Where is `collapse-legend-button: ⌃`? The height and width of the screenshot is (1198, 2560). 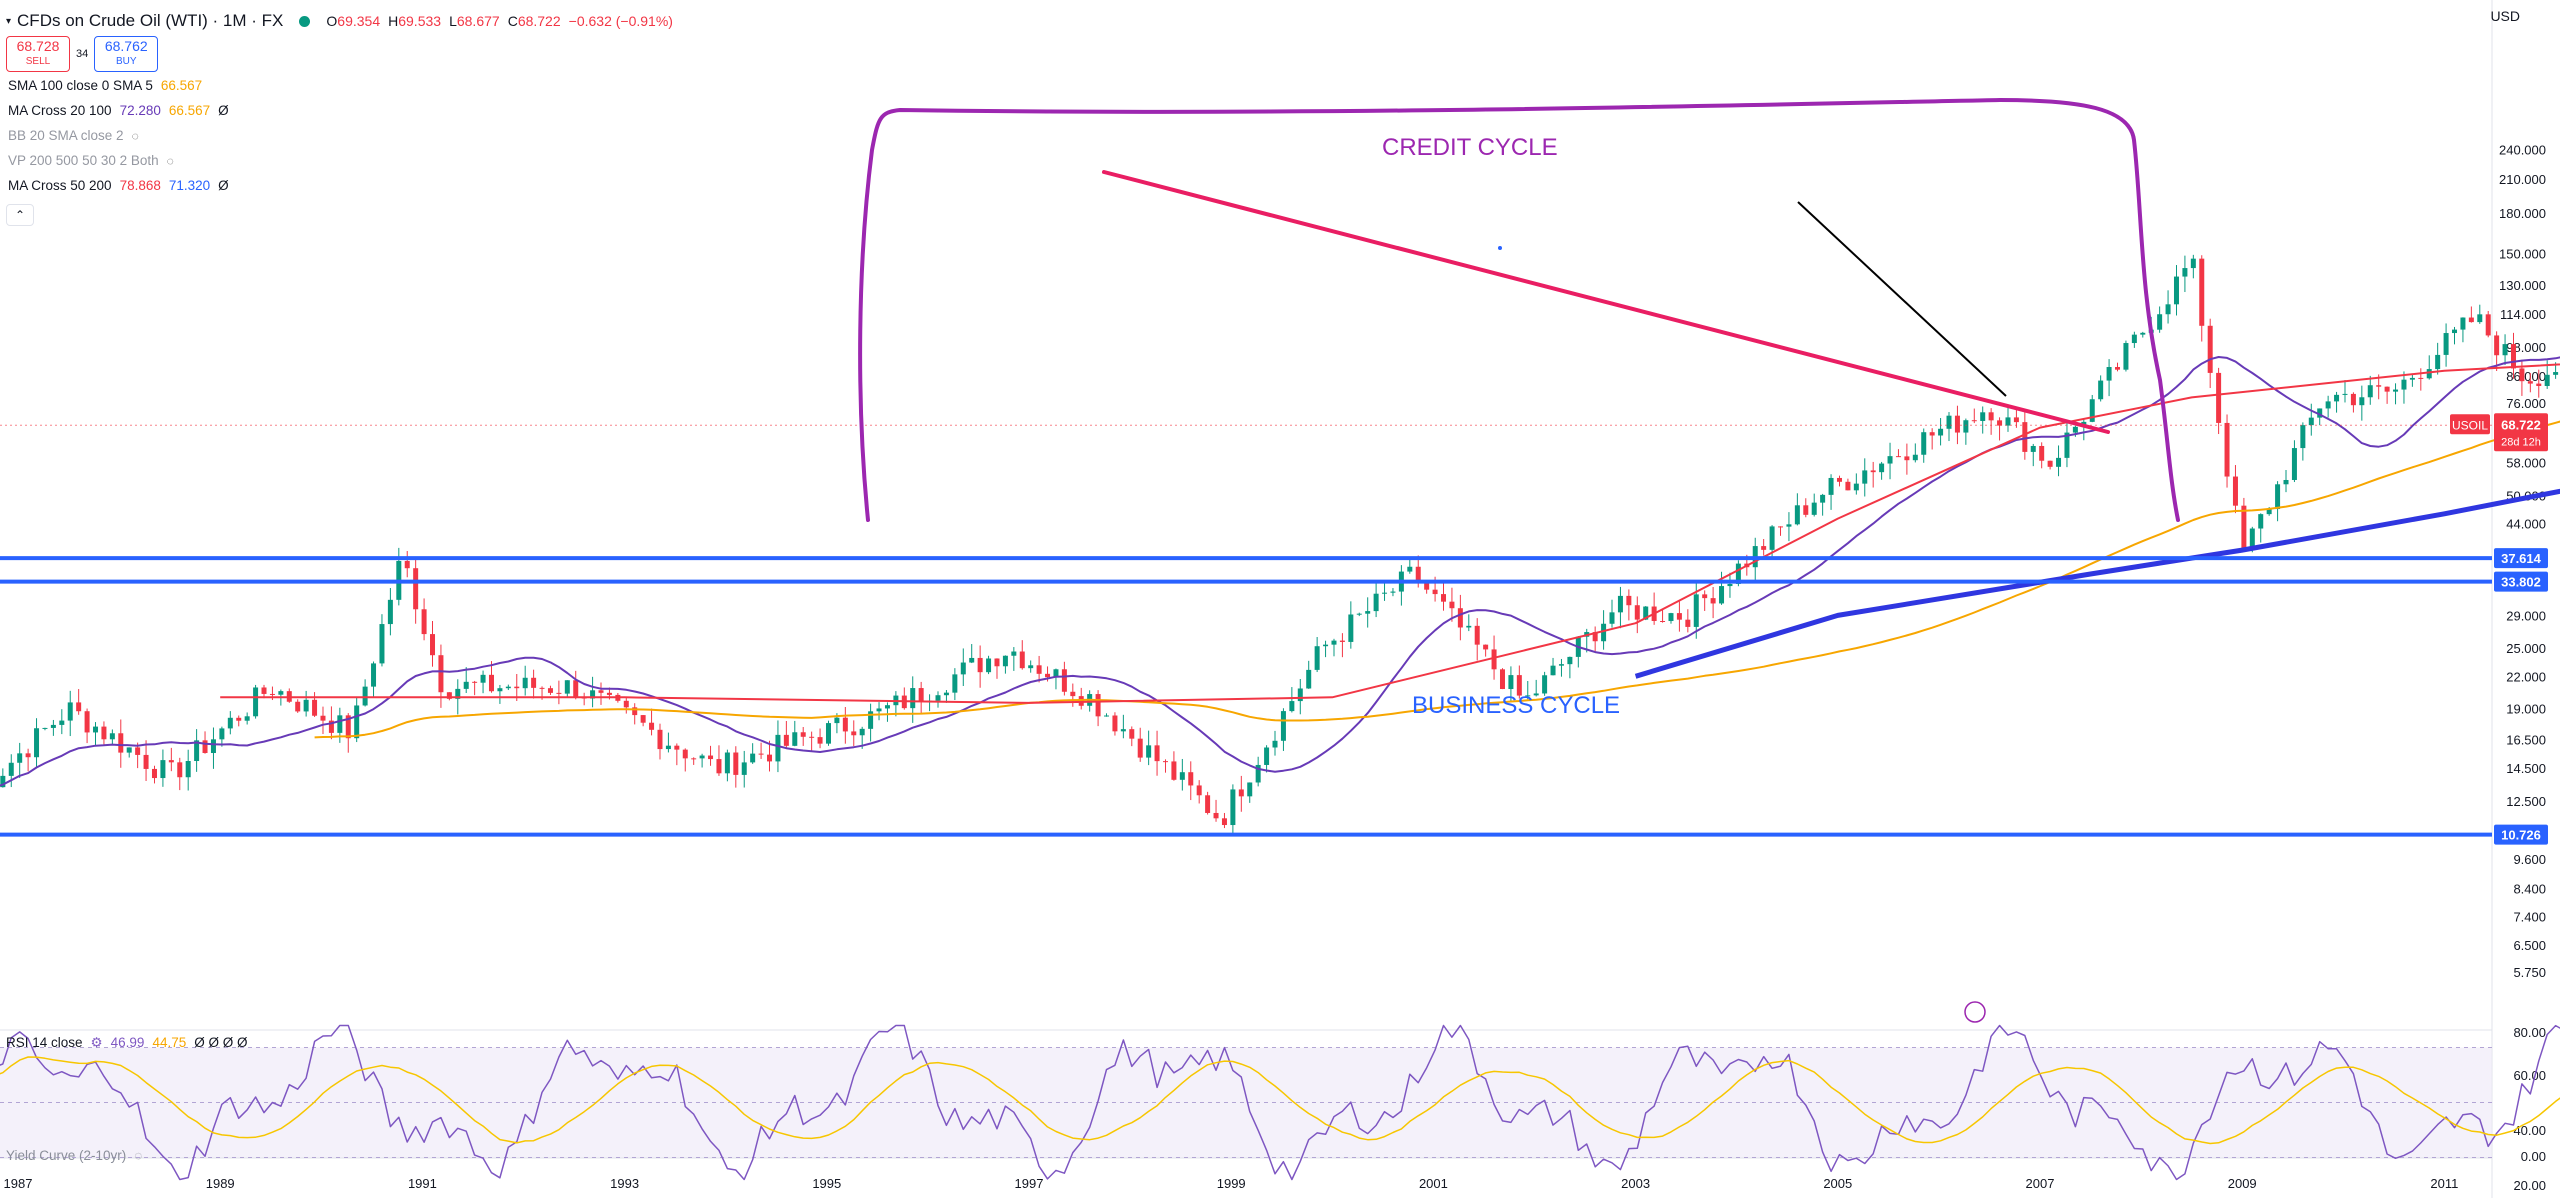
collapse-legend-button: ⌃ is located at coordinates (20, 215).